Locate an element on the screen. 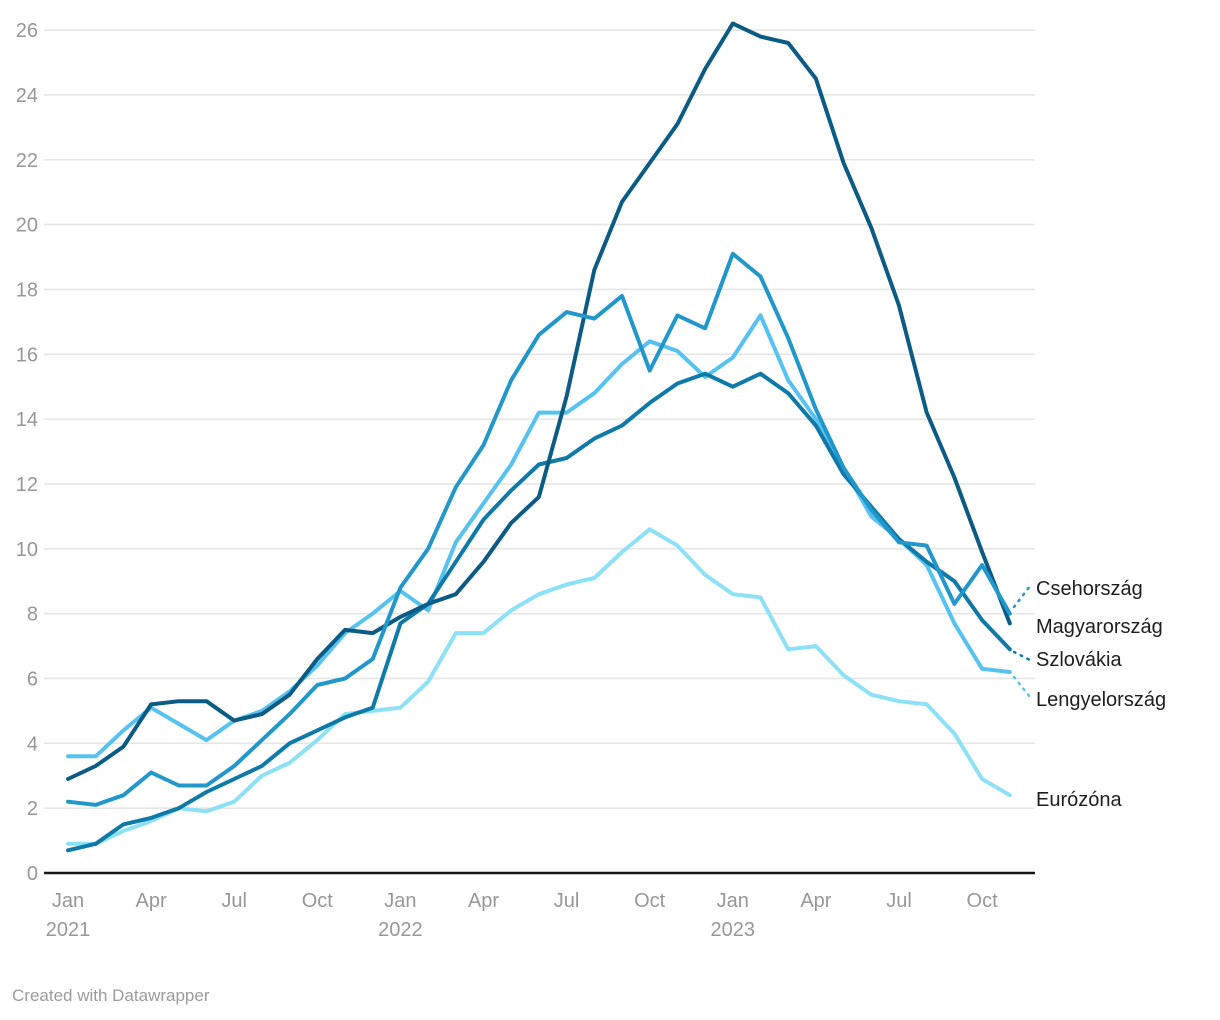 The image size is (1220, 1020). x-axis-tick-Jul-2021: Jul is located at coordinates (234, 901).